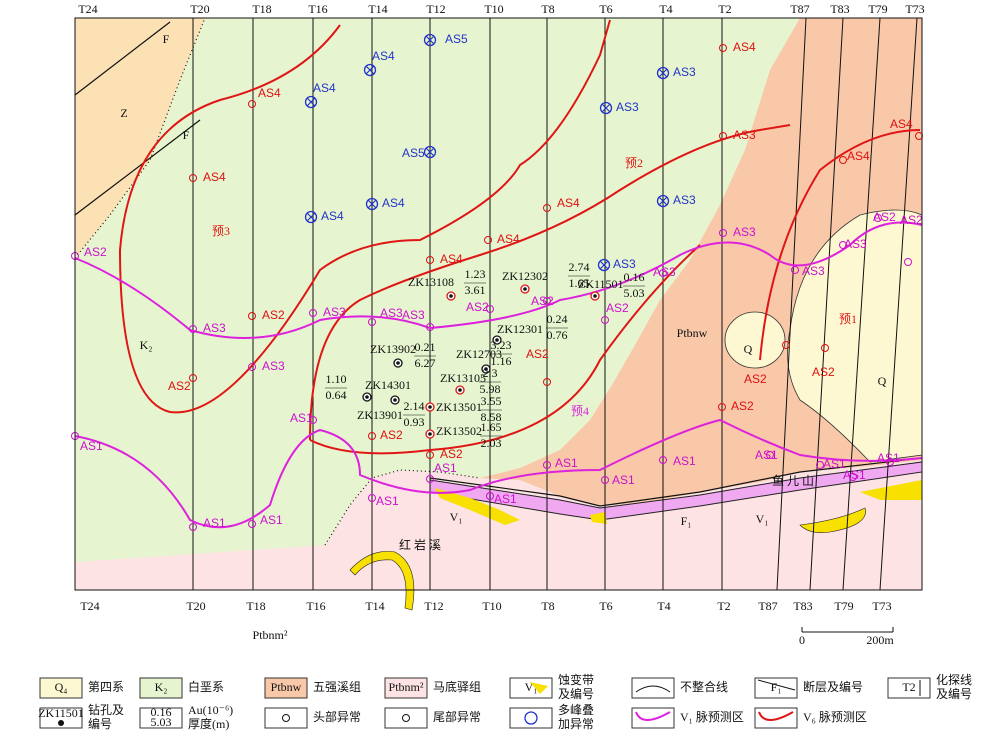  Describe the element at coordinates (954, 693) in the screenshot. I see `legend-label: 及编号` at that location.